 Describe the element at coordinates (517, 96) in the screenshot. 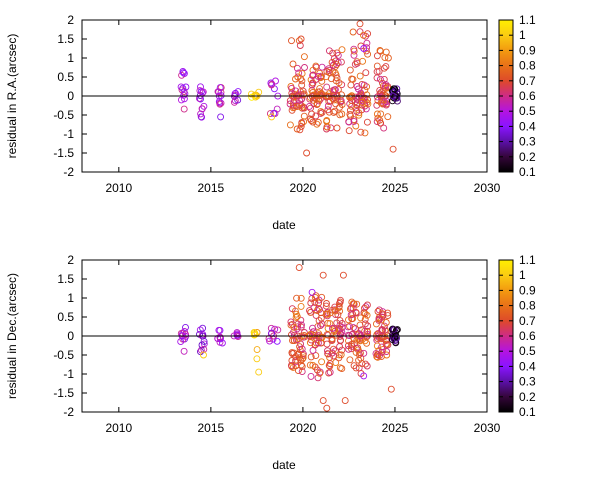

I see `ra-colorbar-ticks: 0.10.20.3 0.40.50.60.70.8 0.911.1` at that location.